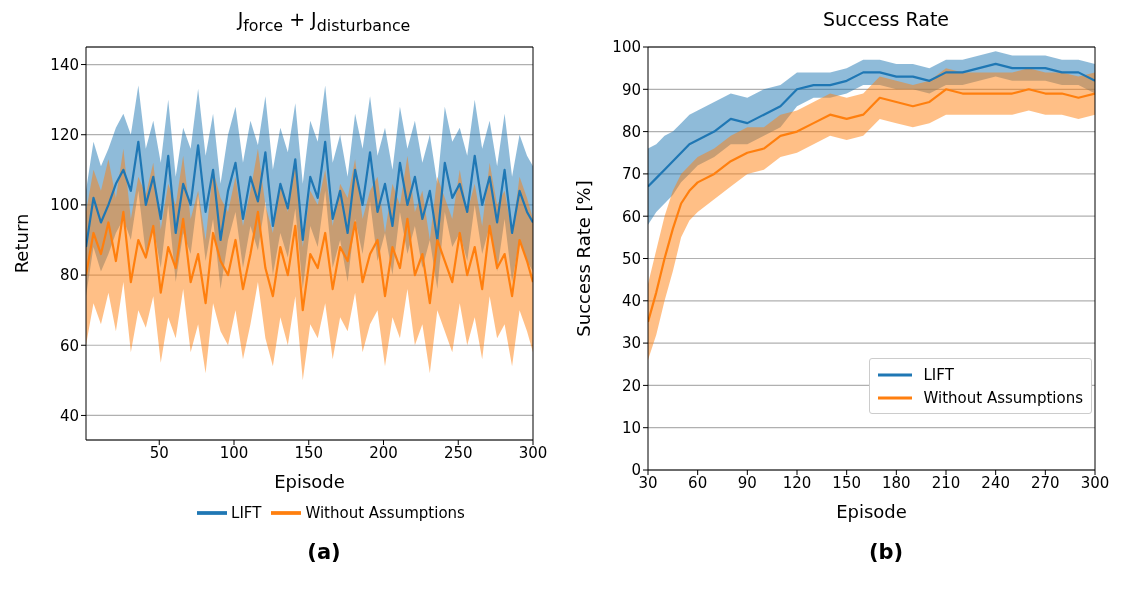 The height and width of the screenshot is (589, 1144). Describe the element at coordinates (64, 135) in the screenshot. I see `y-tick-label: 120` at that location.